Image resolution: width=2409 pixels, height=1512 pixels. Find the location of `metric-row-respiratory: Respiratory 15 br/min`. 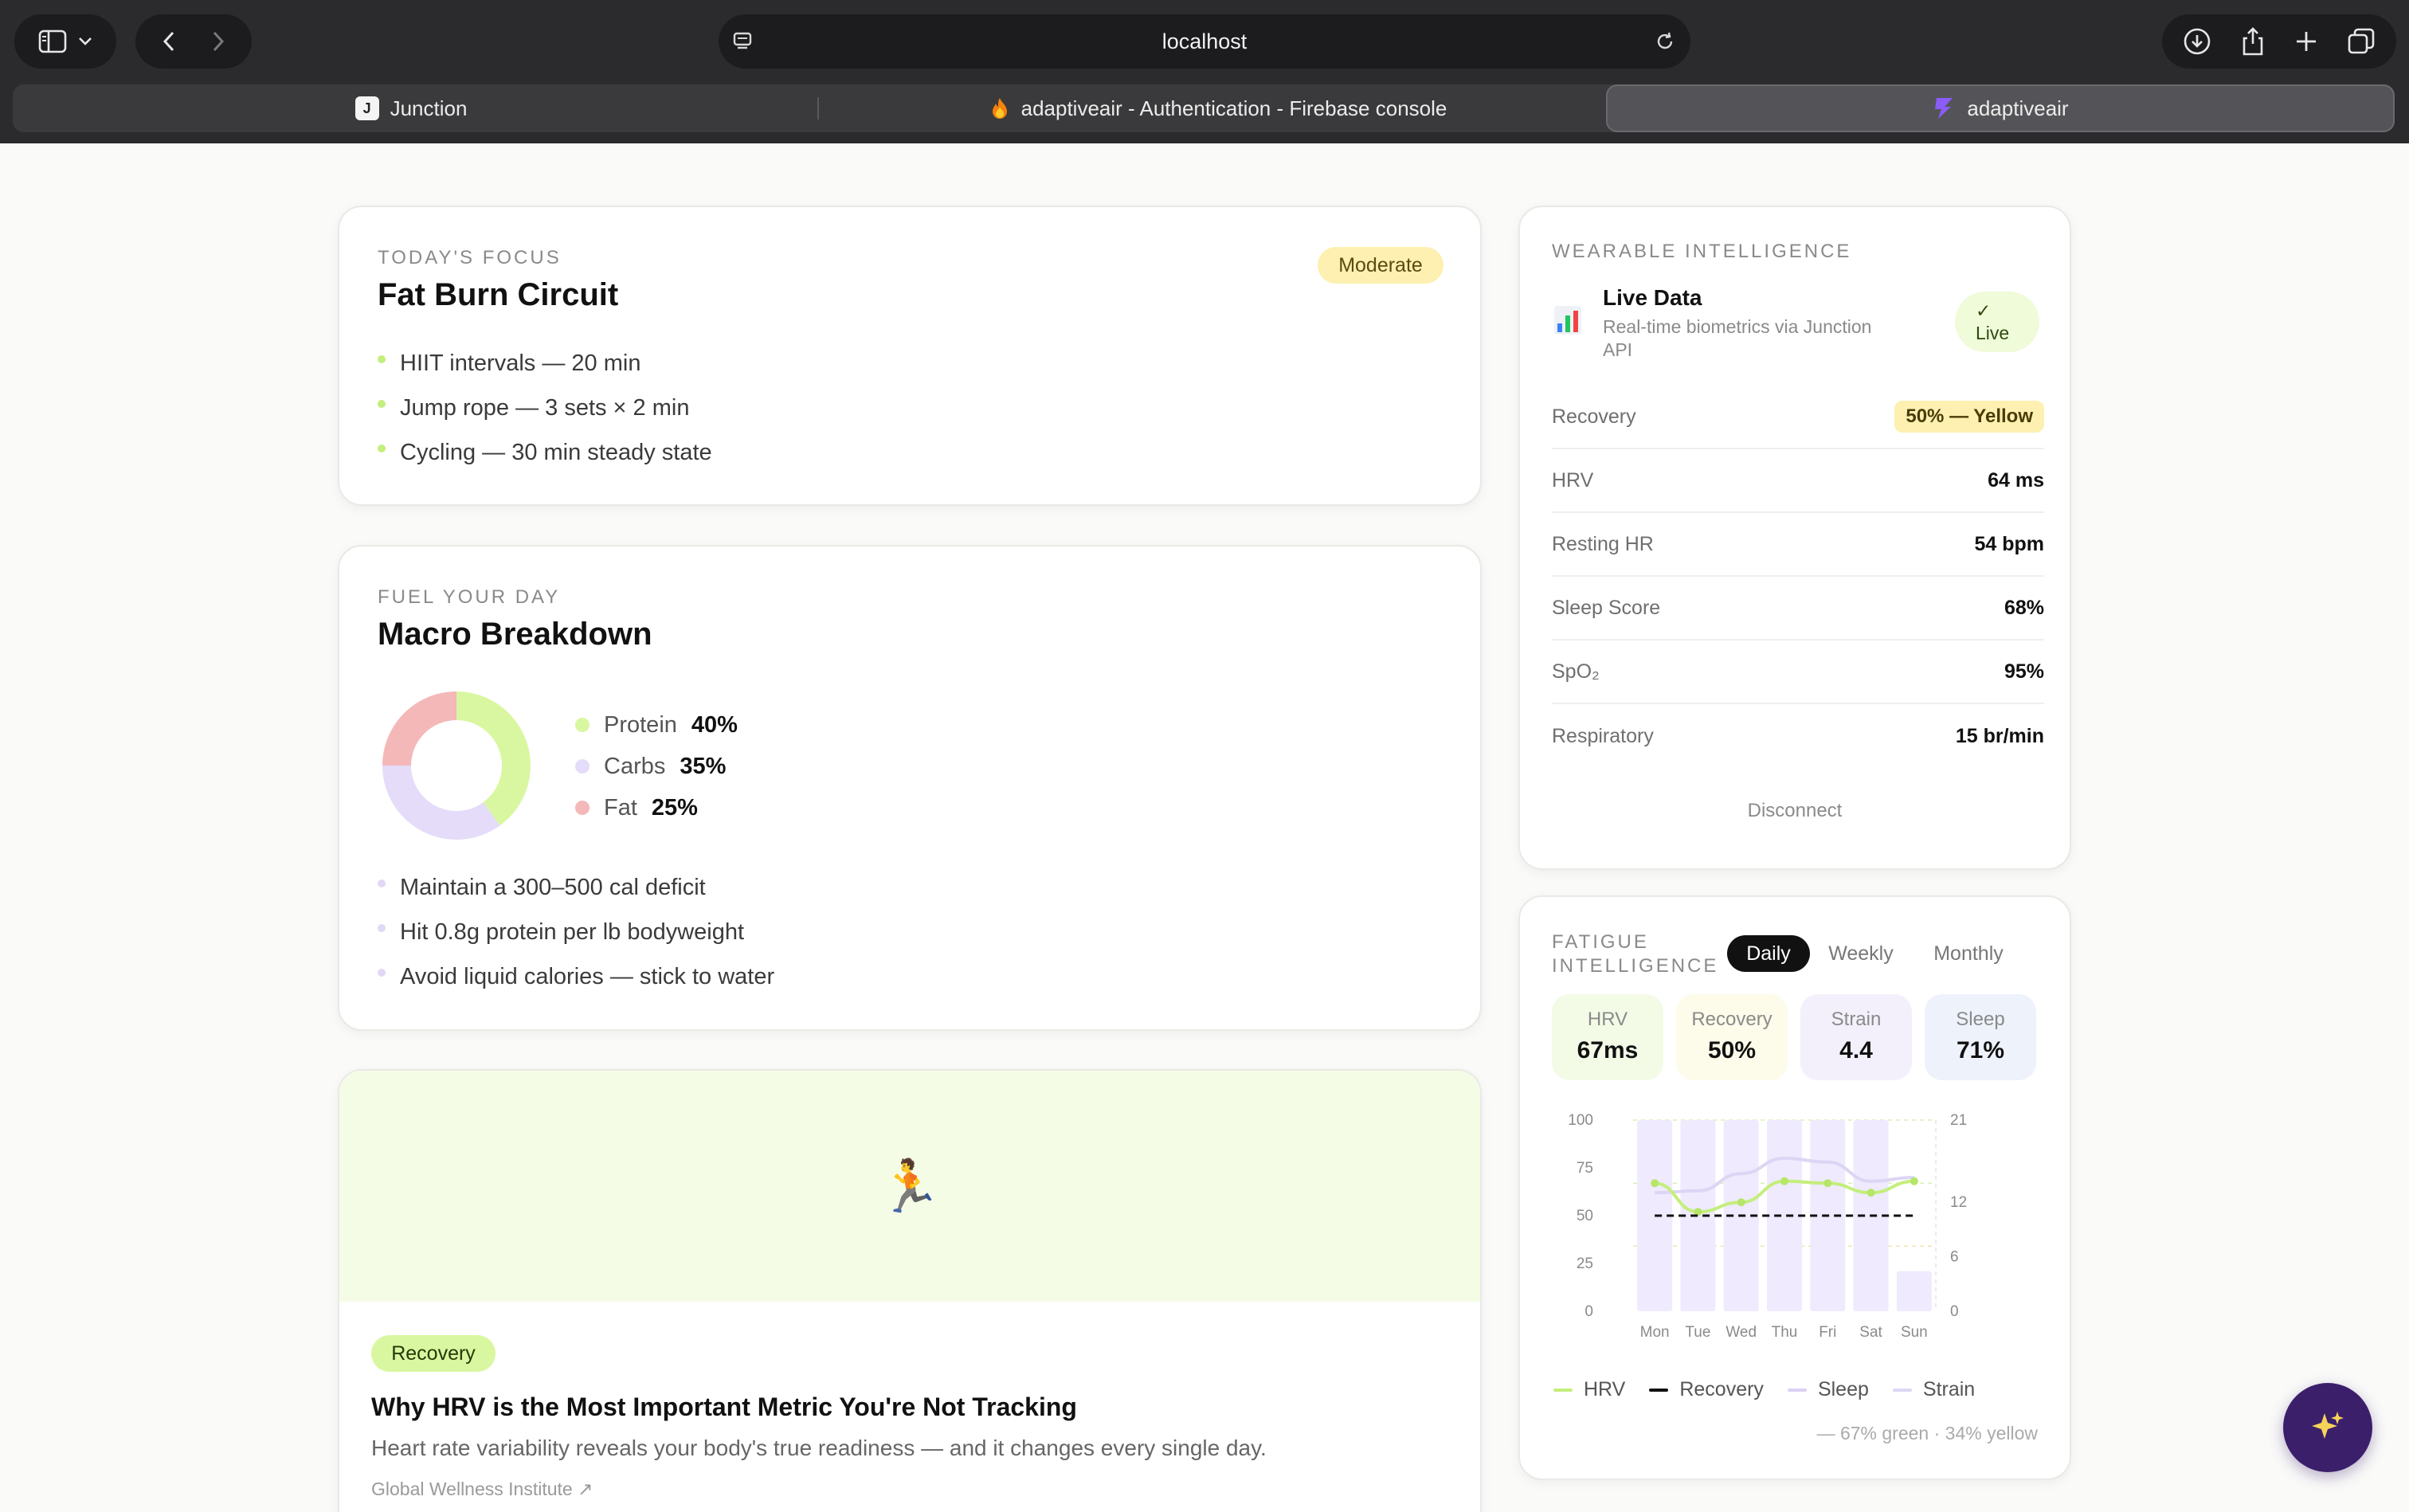

metric-row-respiratory: Respiratory 15 br/min is located at coordinates (1798, 736).